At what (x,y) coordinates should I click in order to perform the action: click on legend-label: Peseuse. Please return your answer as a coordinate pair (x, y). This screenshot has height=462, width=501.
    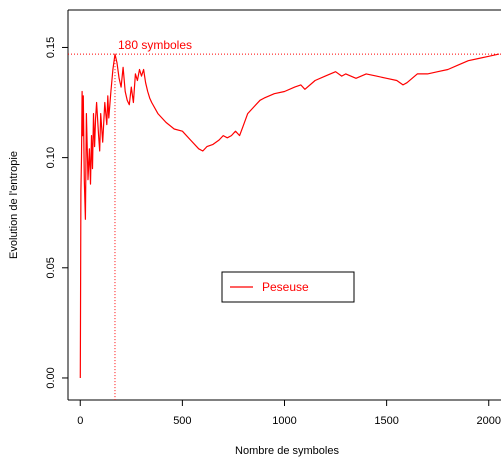
    Looking at the image, I should click on (285, 287).